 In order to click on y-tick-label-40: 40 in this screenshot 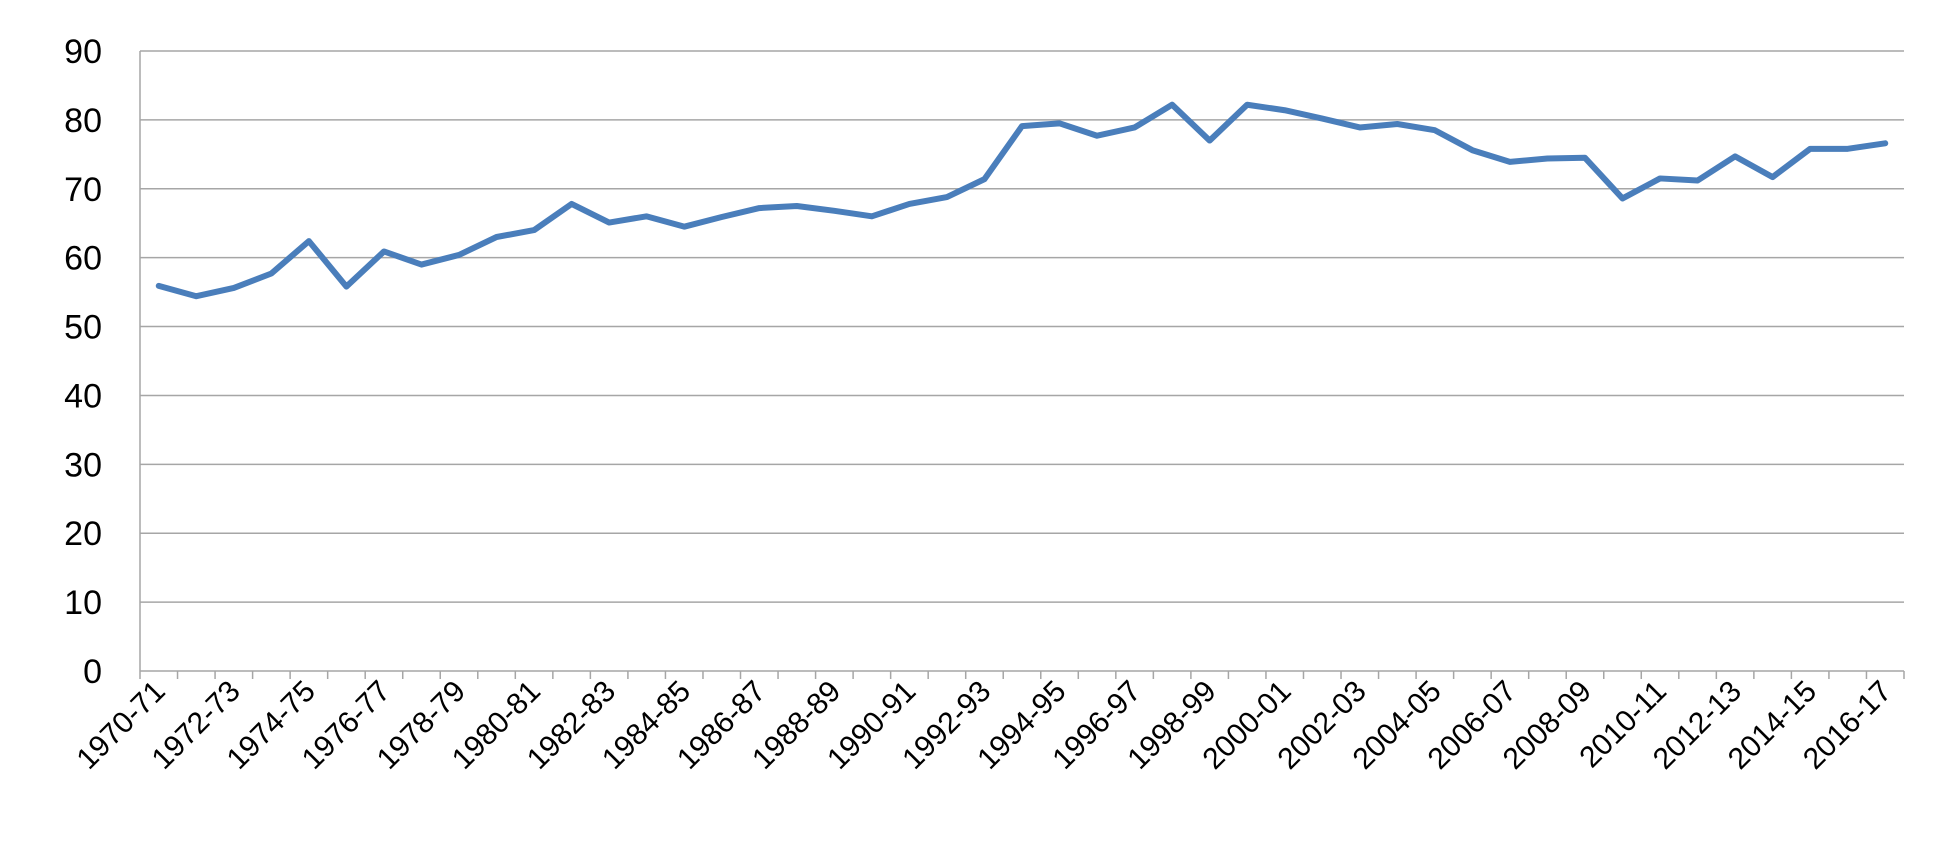, I will do `click(83, 396)`.